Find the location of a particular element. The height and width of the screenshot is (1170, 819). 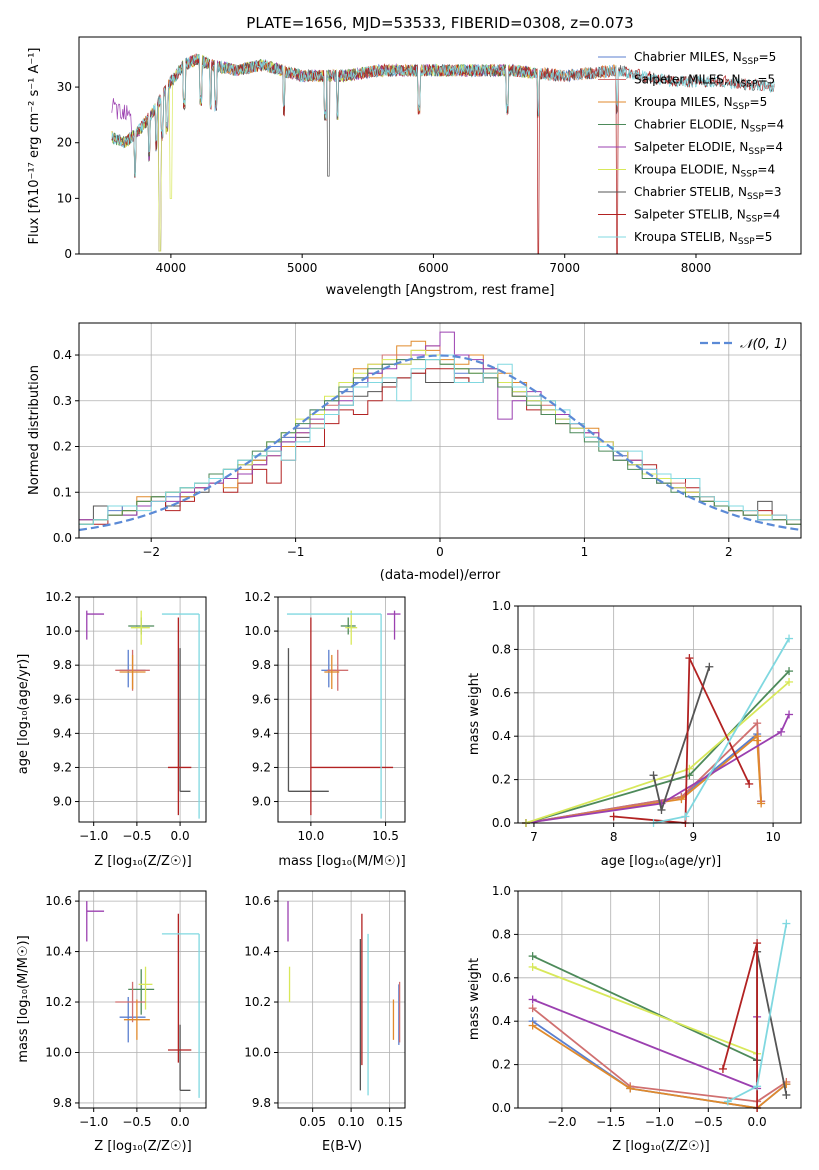

spectrum-ticks: 4000 5000 6000 7000 8000 0 10 20 30 is located at coordinates (384, 177).